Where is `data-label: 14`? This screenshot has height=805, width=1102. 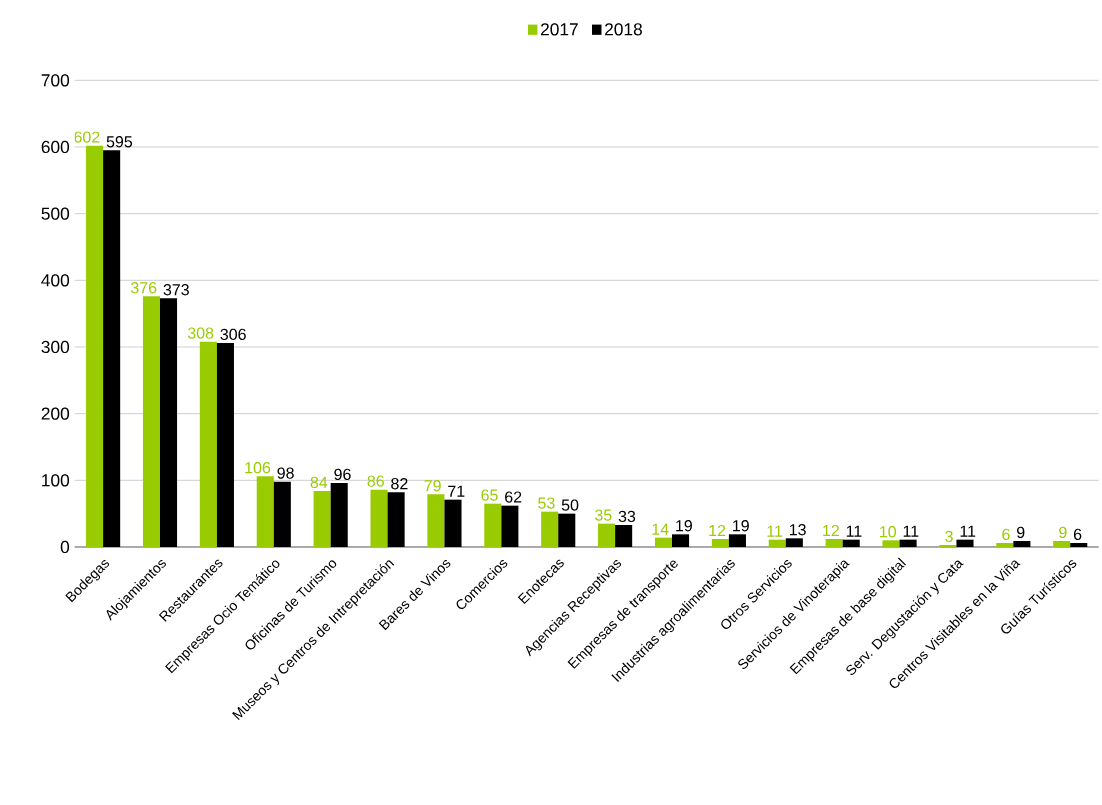 data-label: 14 is located at coordinates (660, 529).